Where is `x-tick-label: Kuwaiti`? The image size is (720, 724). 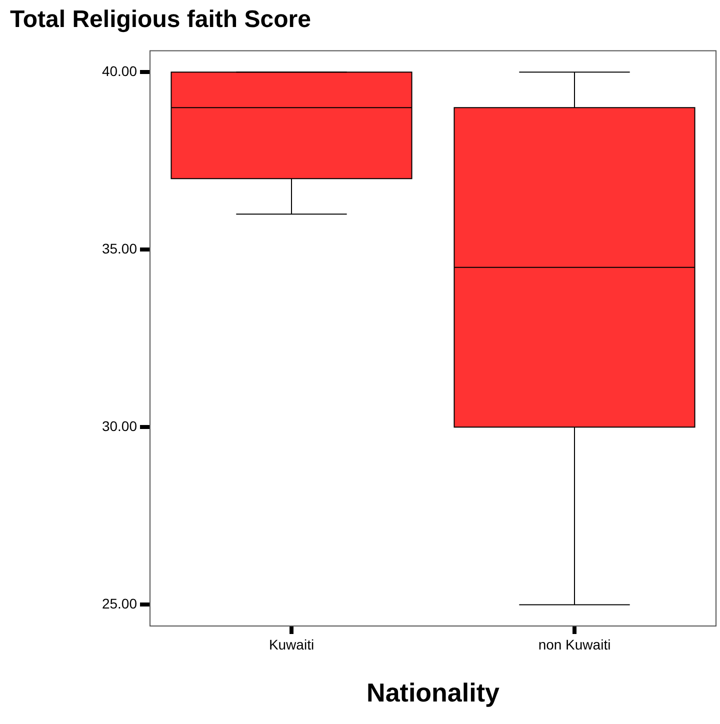
x-tick-label: Kuwaiti is located at coordinates (291, 644).